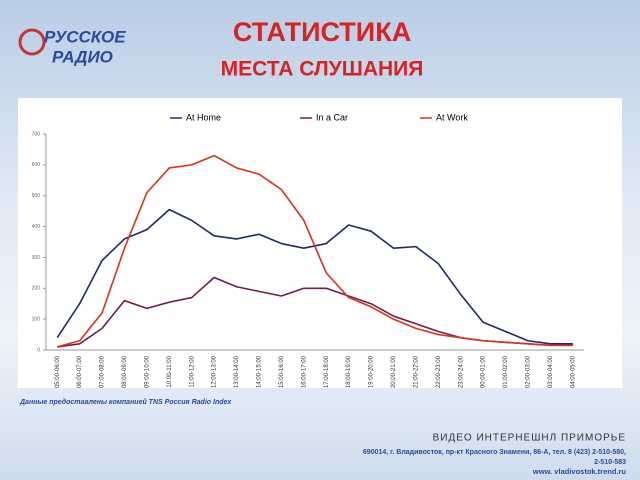 The image size is (640, 480). Describe the element at coordinates (170, 371) in the screenshot. I see `x-tick-label: 10:00-11:00` at that location.